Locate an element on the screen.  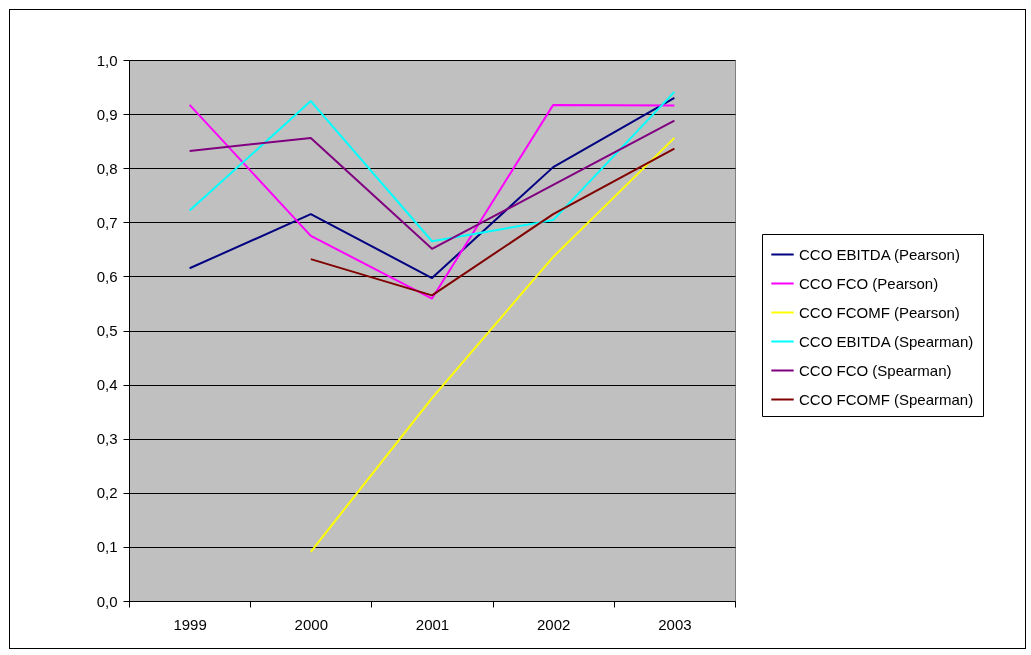
legend-label: CCO FCO (Pearson) is located at coordinates (869, 283).